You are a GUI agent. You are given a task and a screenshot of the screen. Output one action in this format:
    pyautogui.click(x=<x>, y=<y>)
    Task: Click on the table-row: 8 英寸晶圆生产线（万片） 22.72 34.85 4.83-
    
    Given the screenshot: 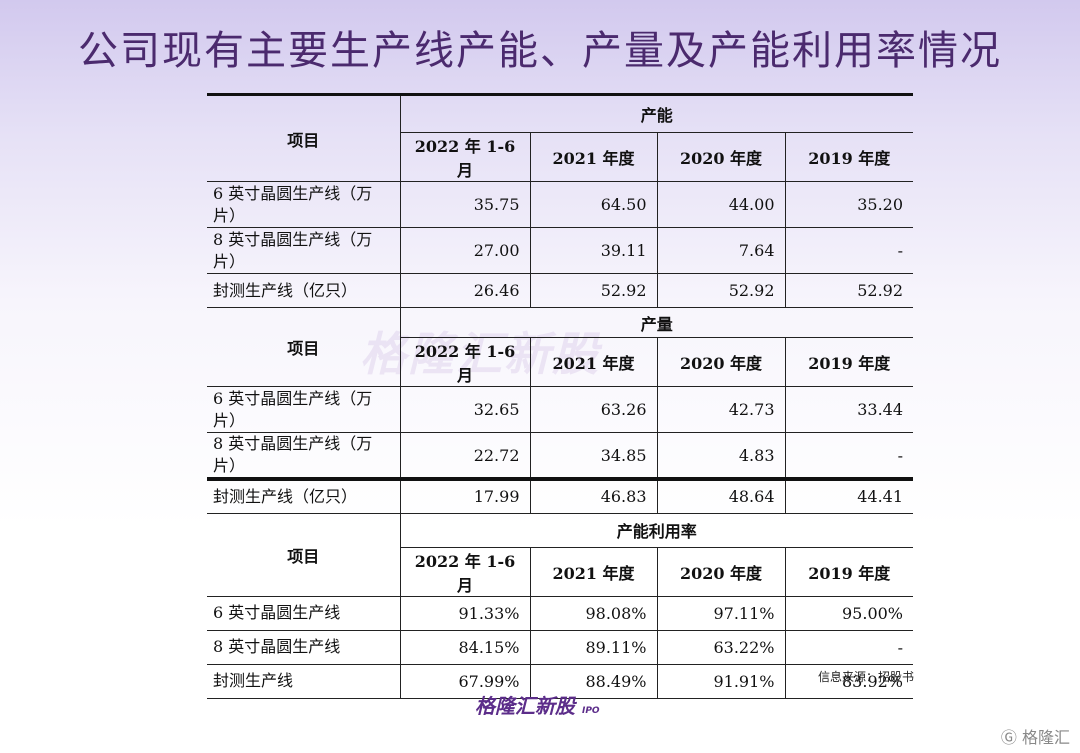 What is the action you would take?
    pyautogui.click(x=560, y=456)
    